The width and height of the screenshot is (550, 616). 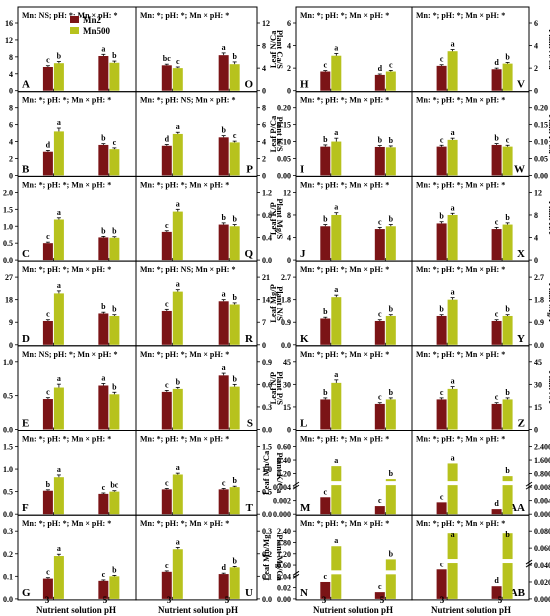 What do you see at coordinates (548, 388) in the screenshot?
I see `y-axis-title: Plant N/P` at bounding box center [548, 388].